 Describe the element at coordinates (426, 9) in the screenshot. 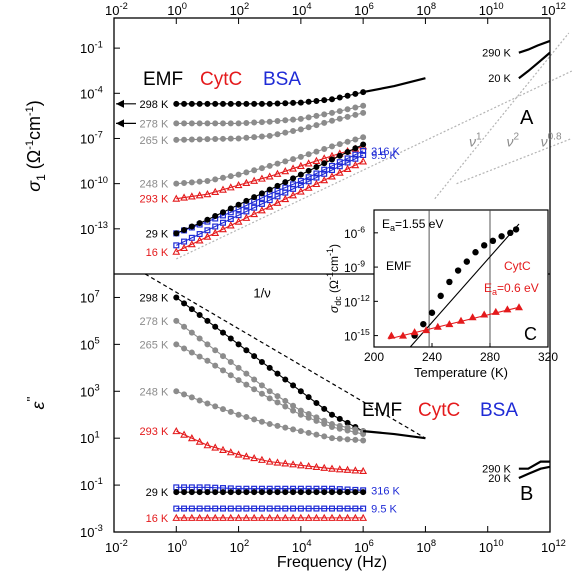

I see `top-axis-tick-label: 10⁸` at that location.